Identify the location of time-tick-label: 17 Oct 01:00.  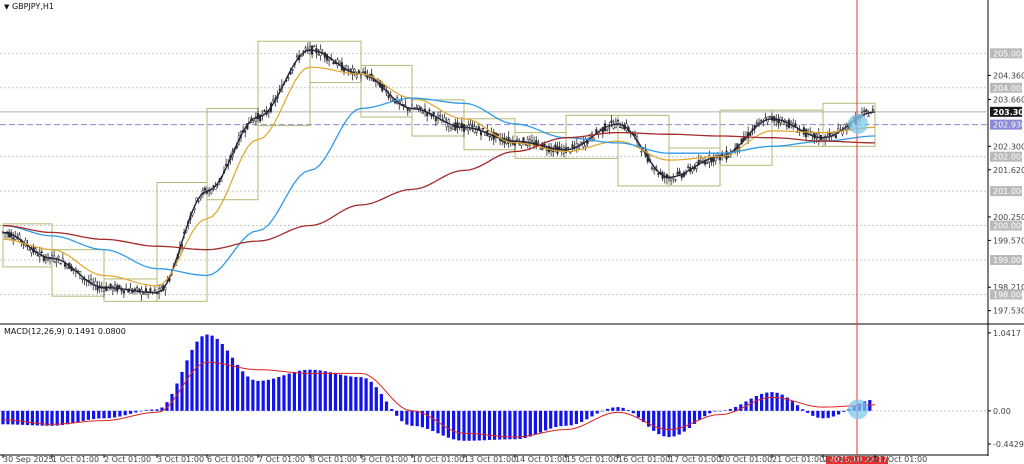
(695, 459).